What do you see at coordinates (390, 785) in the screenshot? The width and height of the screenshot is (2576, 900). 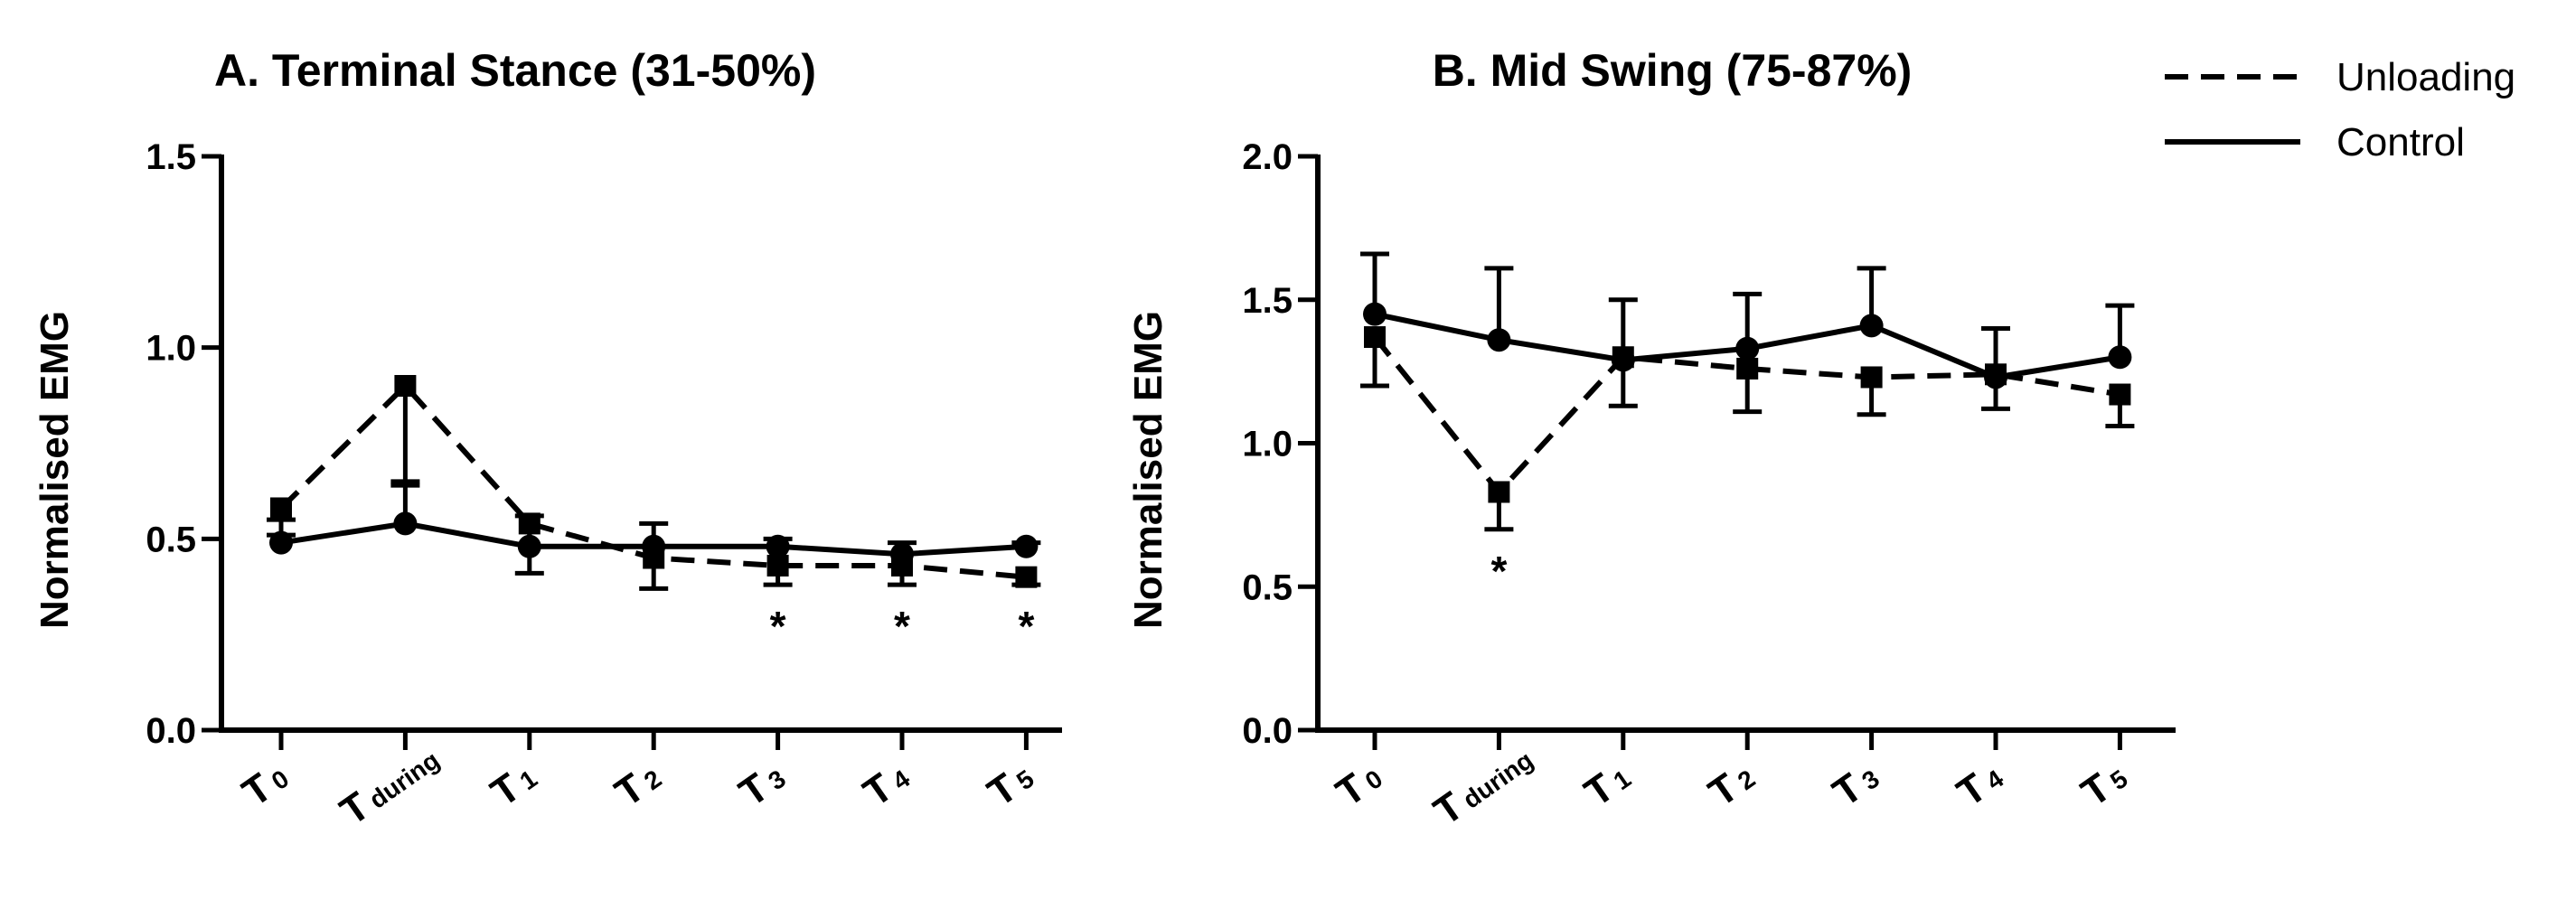 I see `panel-a-x-tick-label: Tduring` at bounding box center [390, 785].